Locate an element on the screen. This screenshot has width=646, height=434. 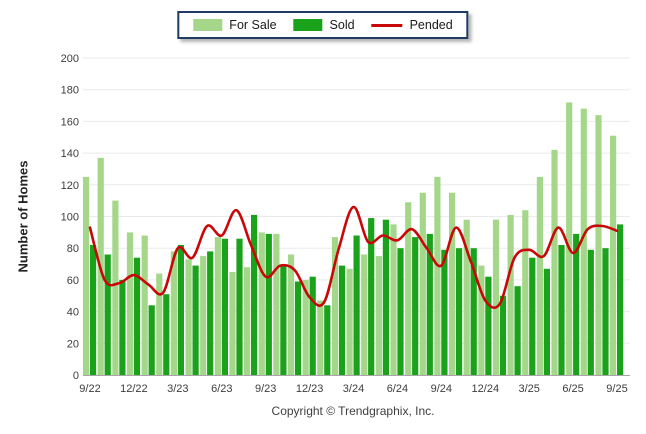
y-tick-label: 100 is located at coordinates (70, 218).